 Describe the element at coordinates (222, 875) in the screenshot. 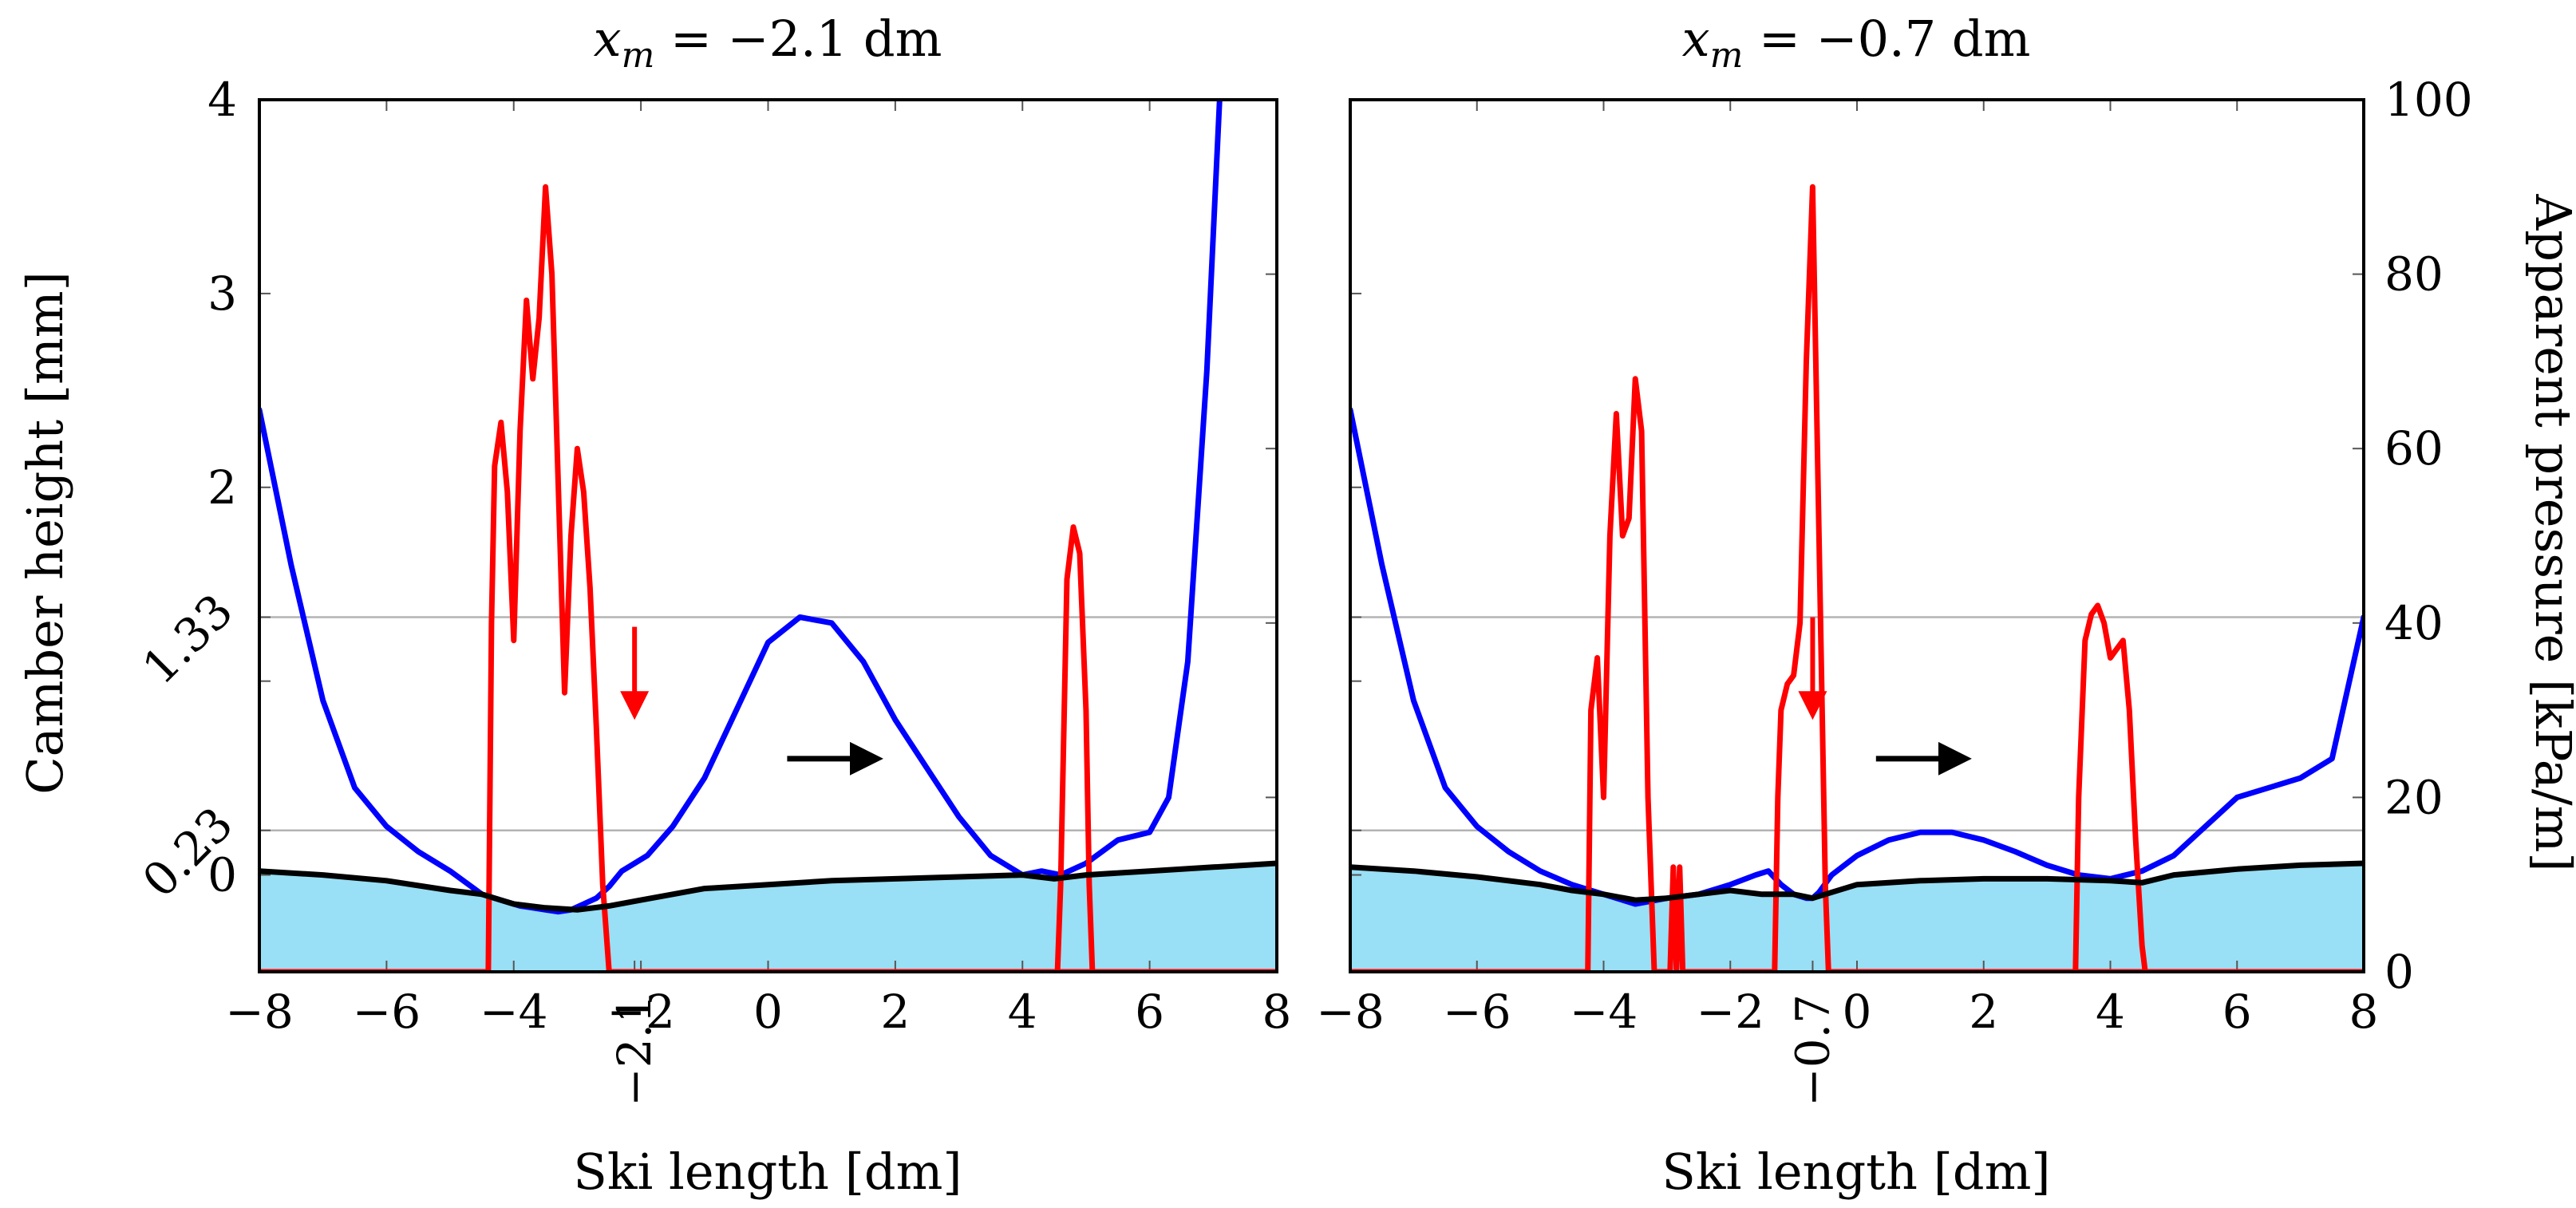

I see `y-tick-label: 0` at that location.